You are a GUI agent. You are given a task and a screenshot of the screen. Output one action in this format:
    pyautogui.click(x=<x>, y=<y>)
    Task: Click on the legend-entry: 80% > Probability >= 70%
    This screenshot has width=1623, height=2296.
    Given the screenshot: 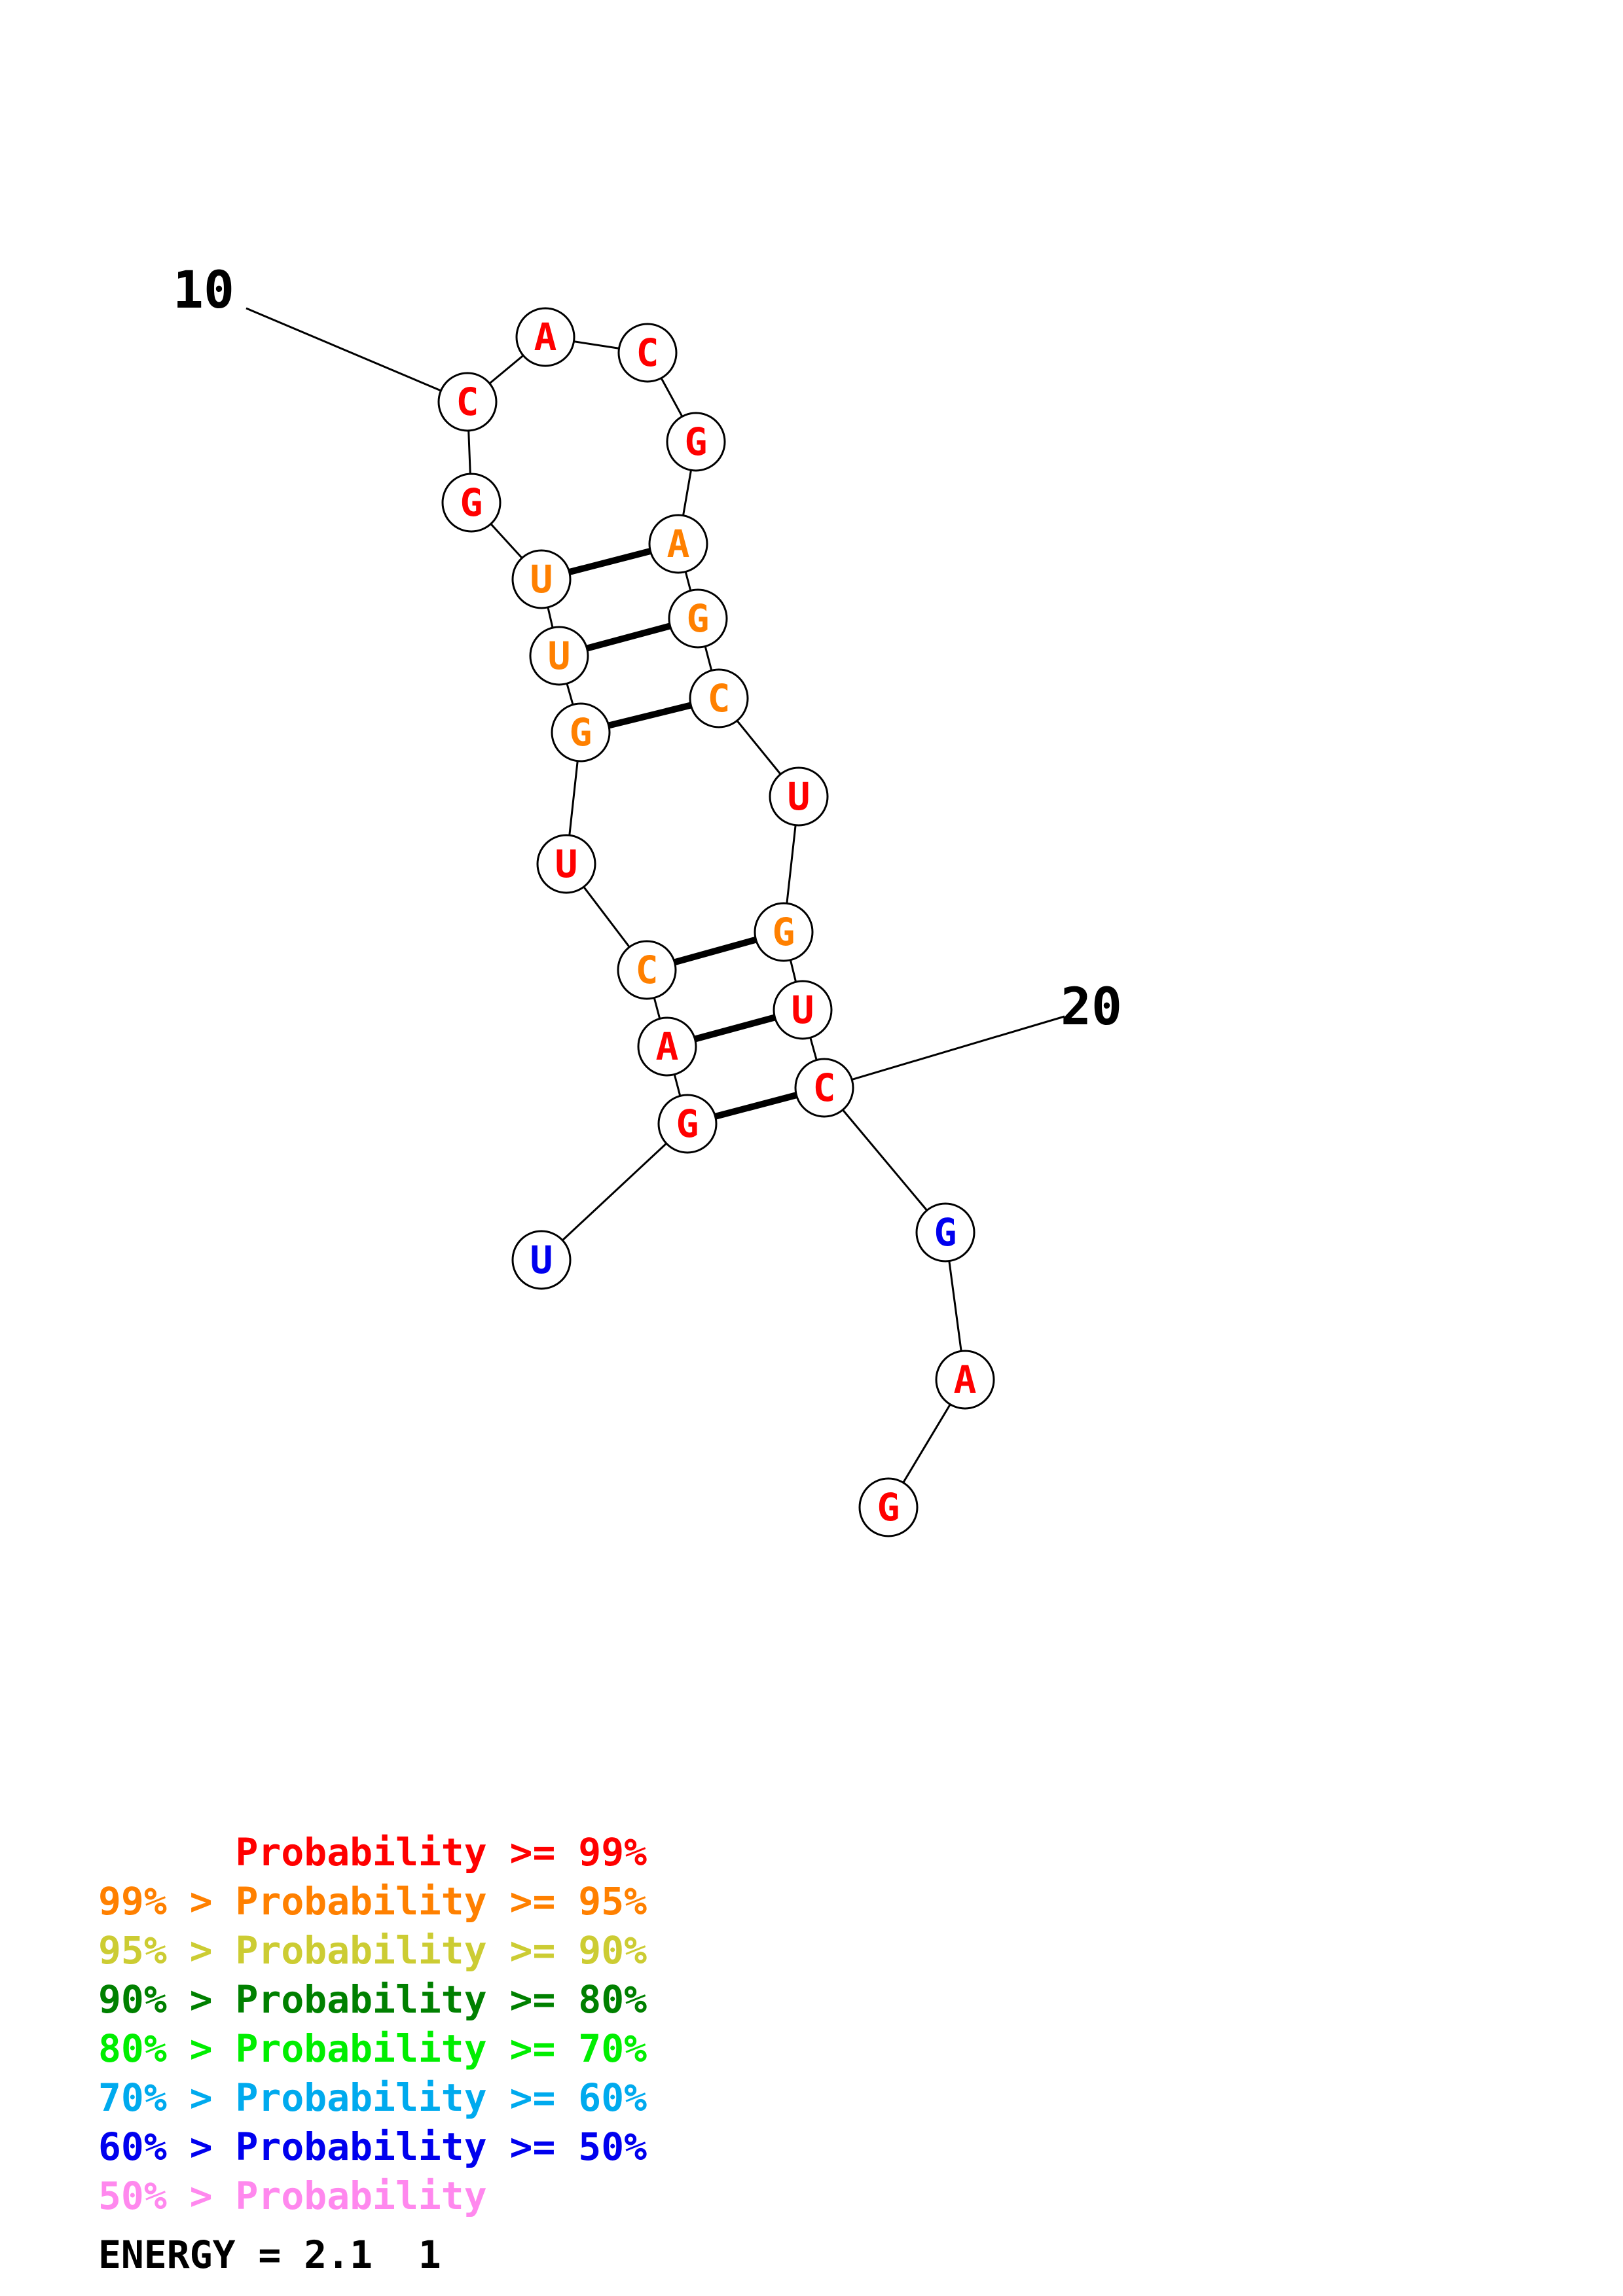 What is the action you would take?
    pyautogui.click(x=372, y=2048)
    